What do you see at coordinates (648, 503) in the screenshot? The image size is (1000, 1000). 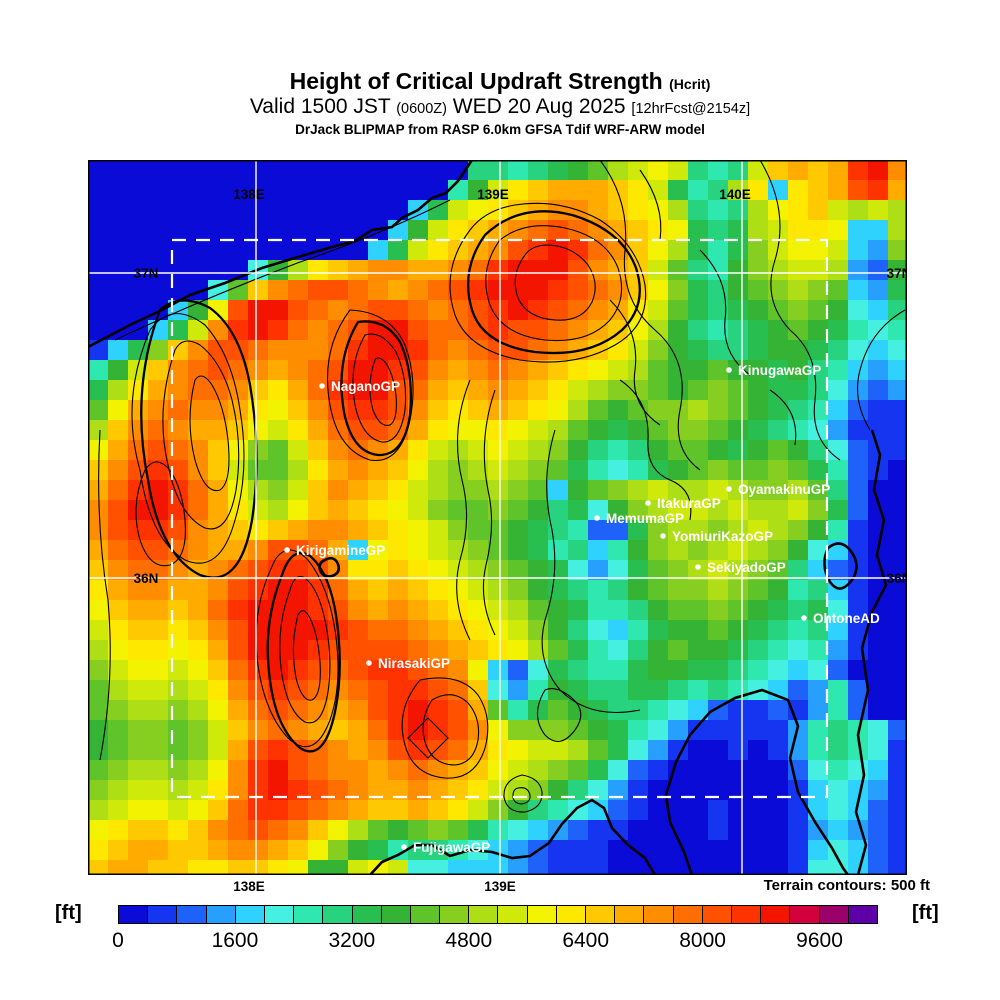 I see `station-dot-itakuragp` at bounding box center [648, 503].